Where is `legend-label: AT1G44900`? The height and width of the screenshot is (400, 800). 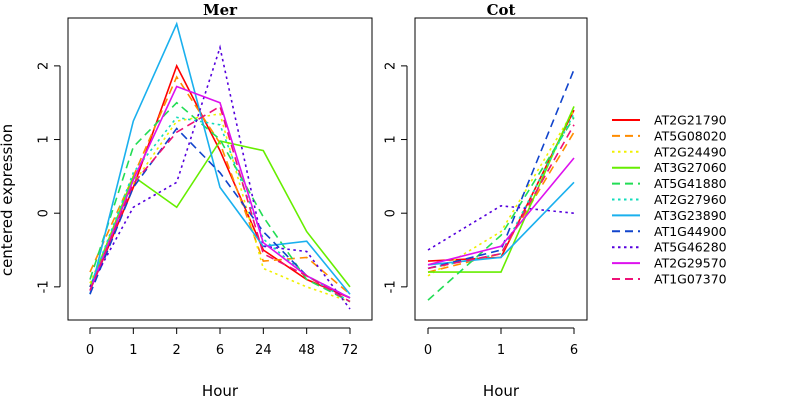 legend-label: AT1G44900 is located at coordinates (690, 231).